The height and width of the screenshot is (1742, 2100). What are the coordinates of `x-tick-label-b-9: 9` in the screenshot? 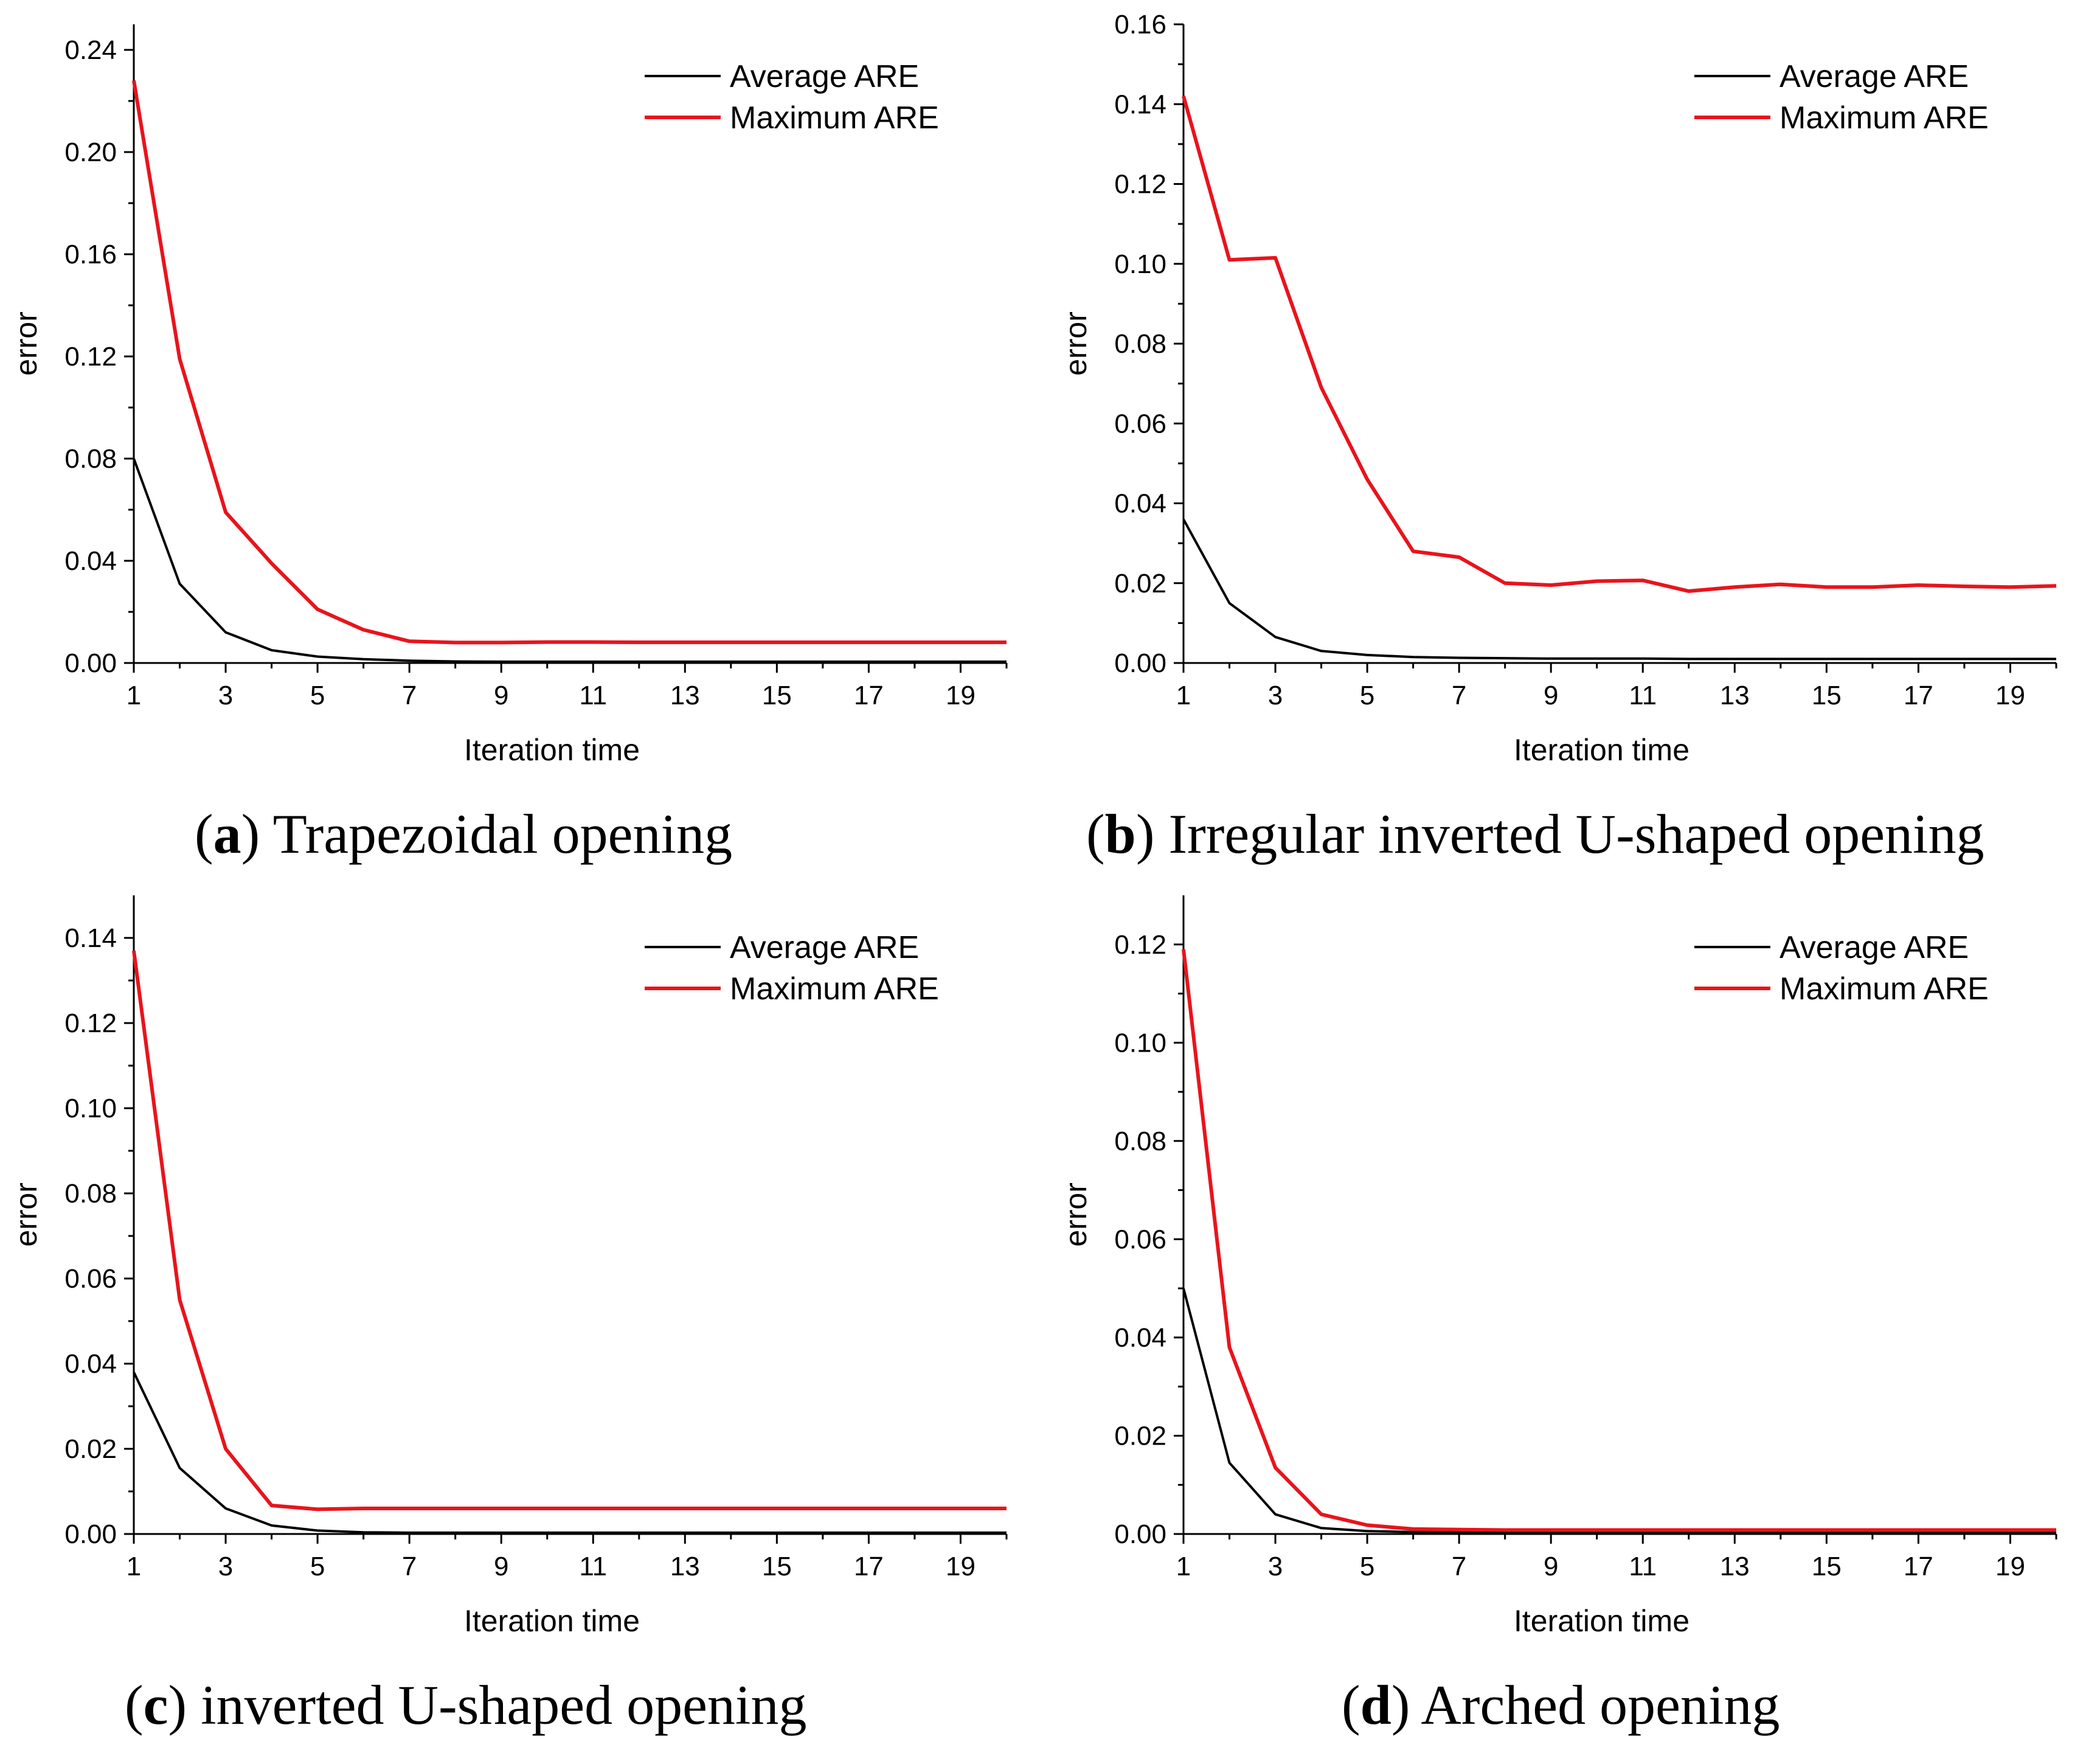 It's located at (1551, 695).